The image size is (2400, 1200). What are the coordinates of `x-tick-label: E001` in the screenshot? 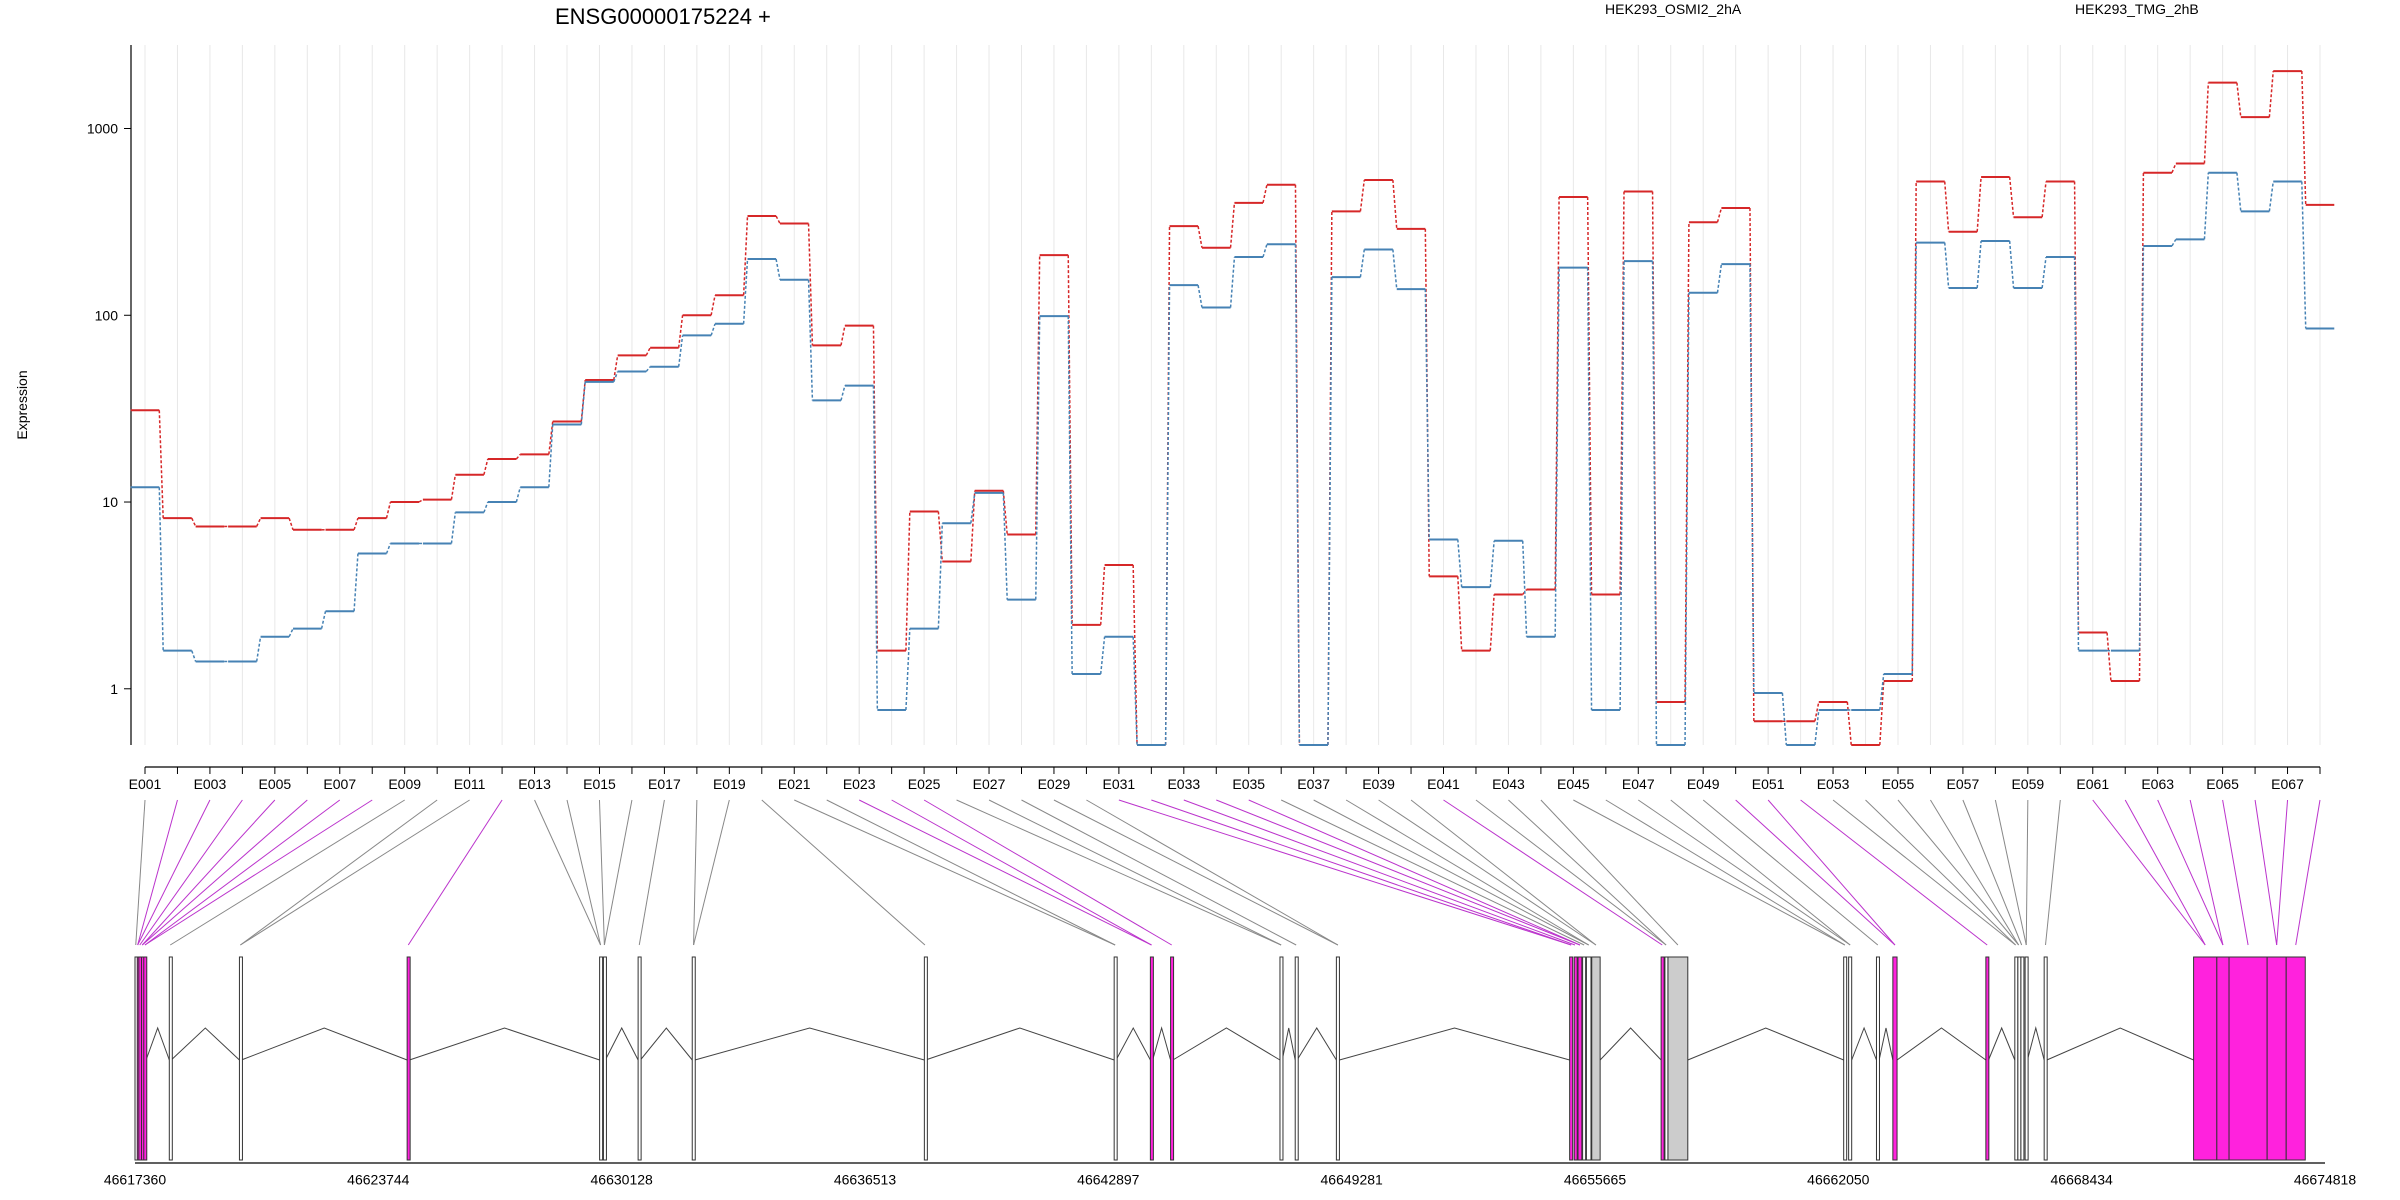 It's located at (145, 784).